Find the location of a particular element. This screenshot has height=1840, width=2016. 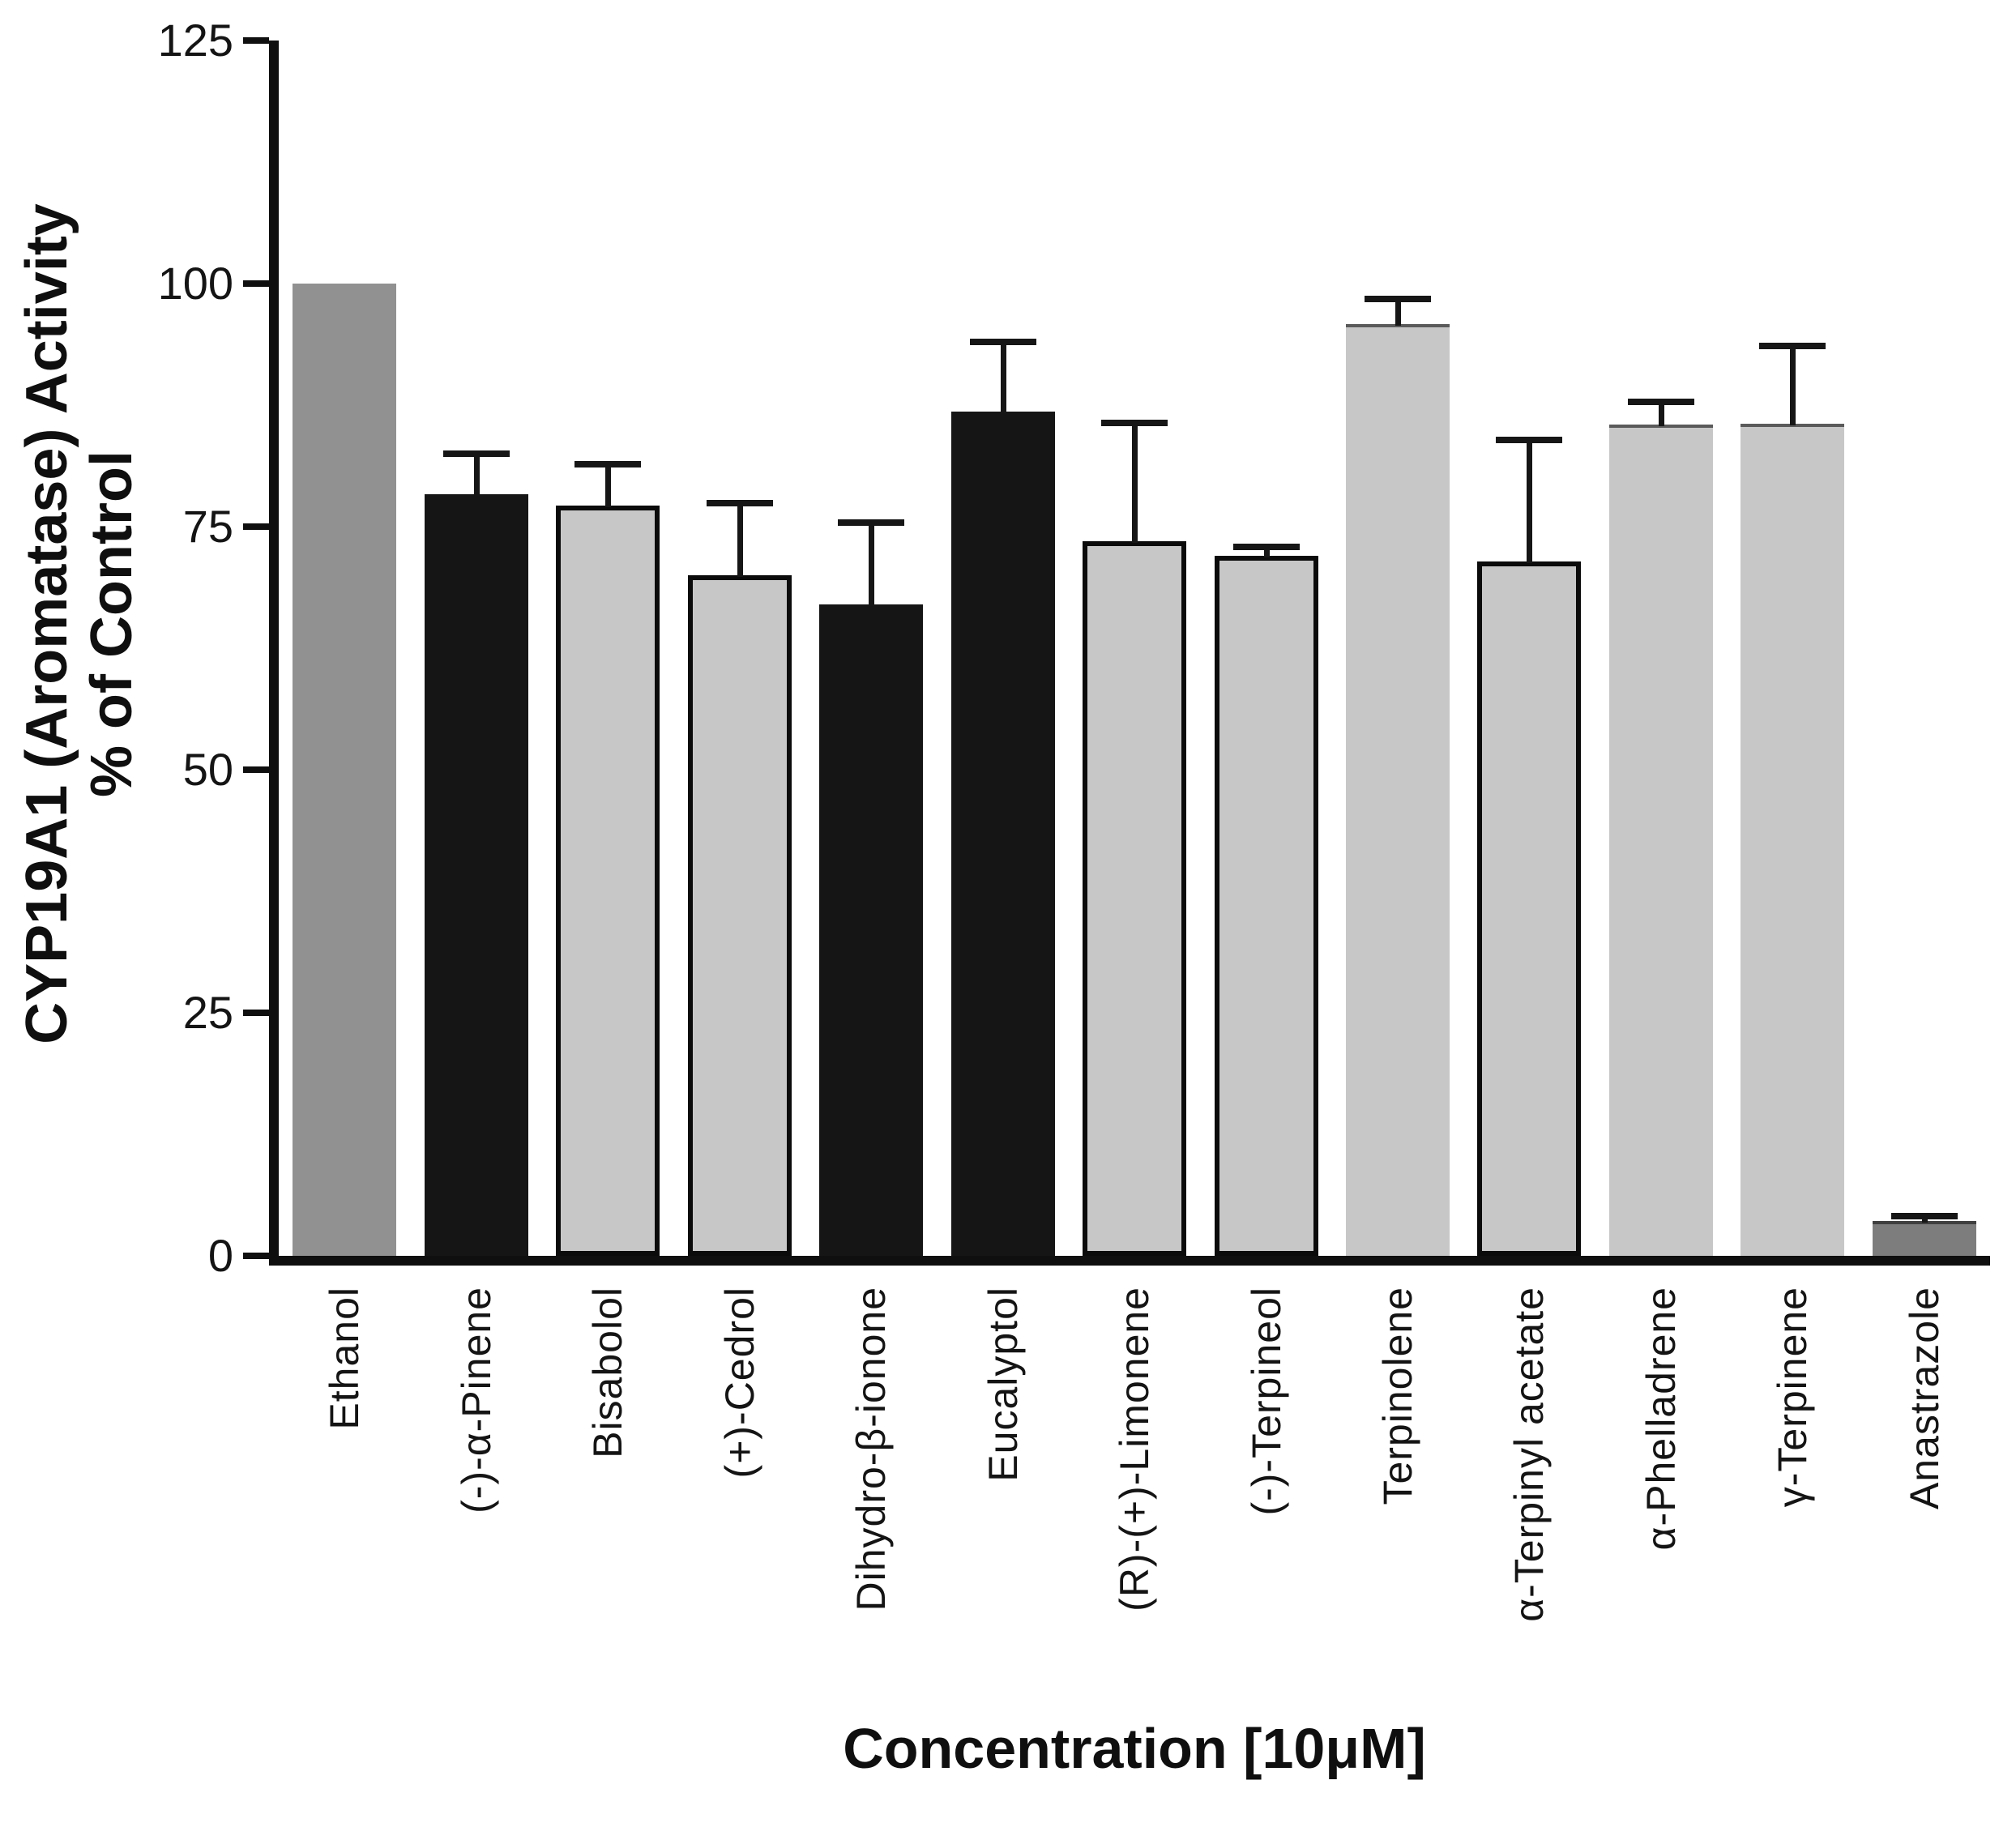

category-label: Eucalyptol is located at coordinates (1003, 1384).